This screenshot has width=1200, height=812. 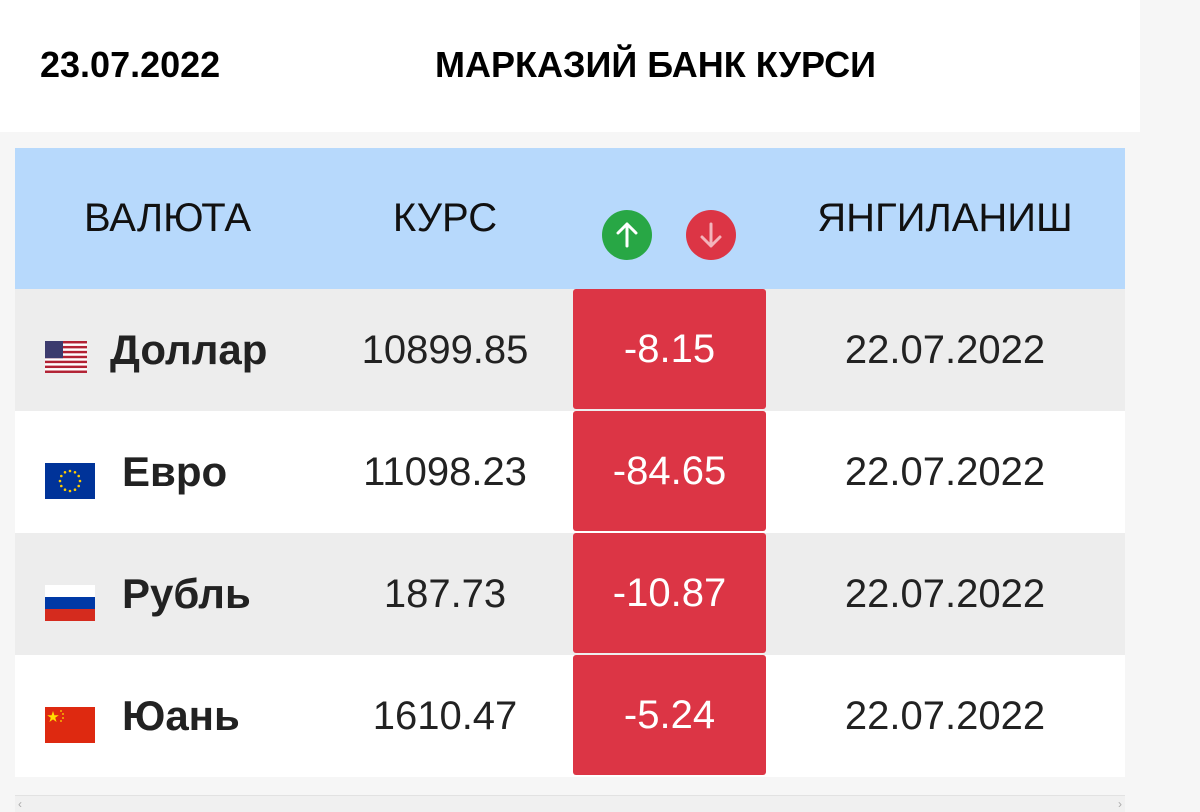 I want to click on table-row: Рубль 187.73 -10.87 22.07.2022, so click(x=570, y=594).